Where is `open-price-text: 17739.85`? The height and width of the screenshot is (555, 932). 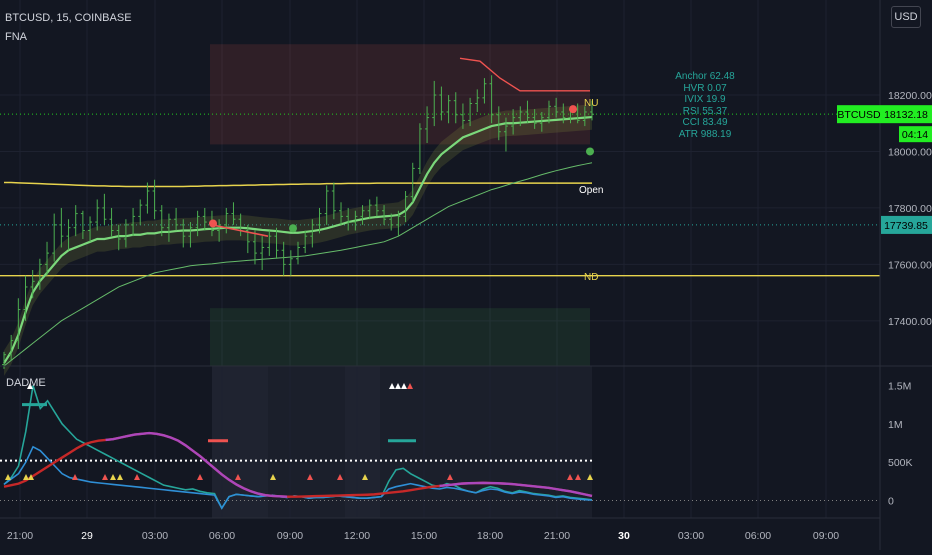 open-price-text: 17739.85 is located at coordinates (906, 226).